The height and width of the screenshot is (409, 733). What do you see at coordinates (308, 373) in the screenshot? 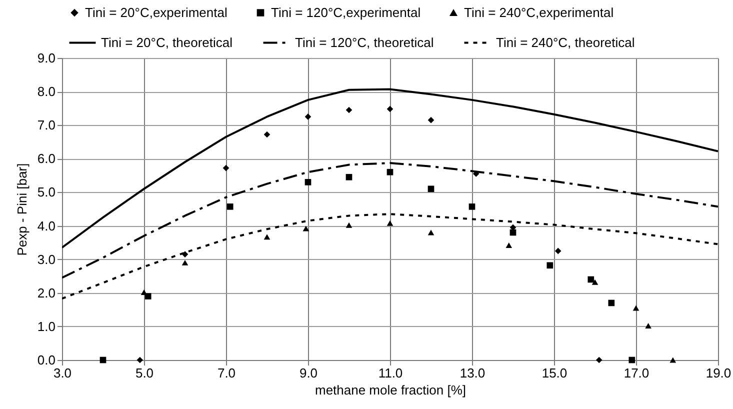
I see `x-tick-label: 9.0` at bounding box center [308, 373].